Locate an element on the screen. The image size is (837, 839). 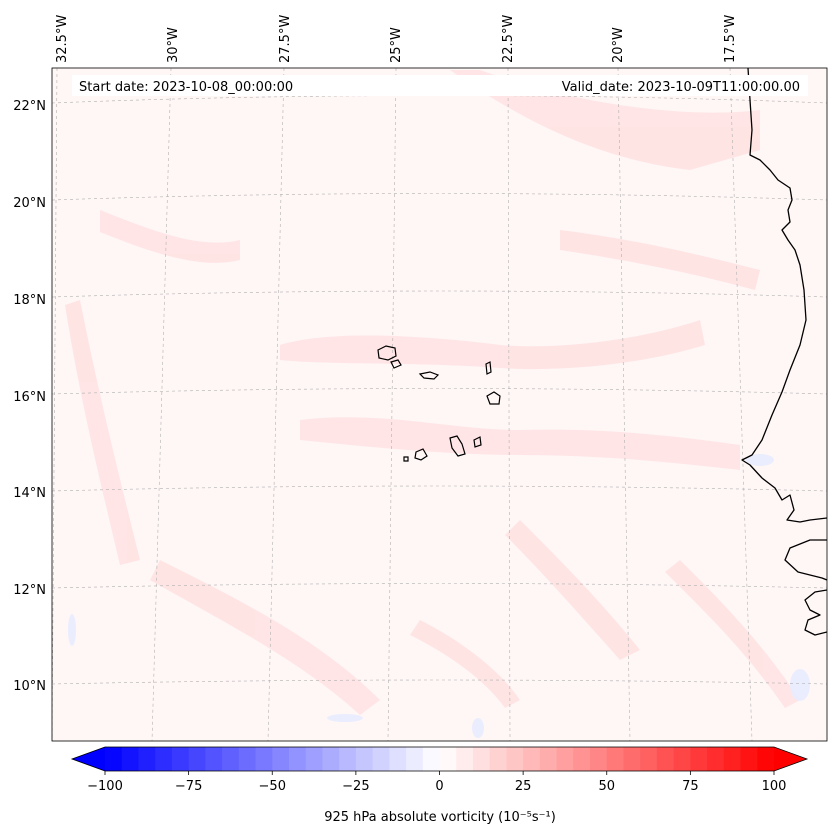
santo-antao-island is located at coordinates (387, 353).